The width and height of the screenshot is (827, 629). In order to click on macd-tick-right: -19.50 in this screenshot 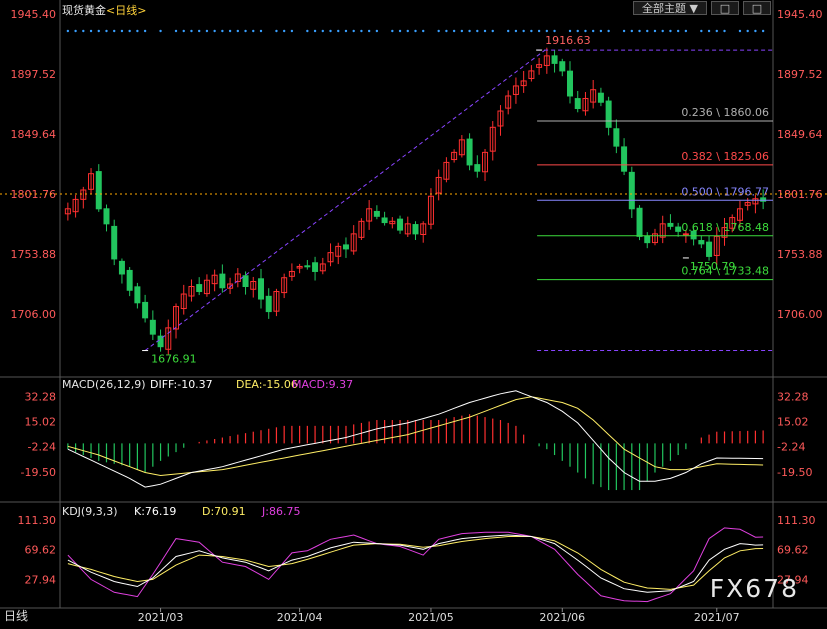, I will do `click(794, 472)`.